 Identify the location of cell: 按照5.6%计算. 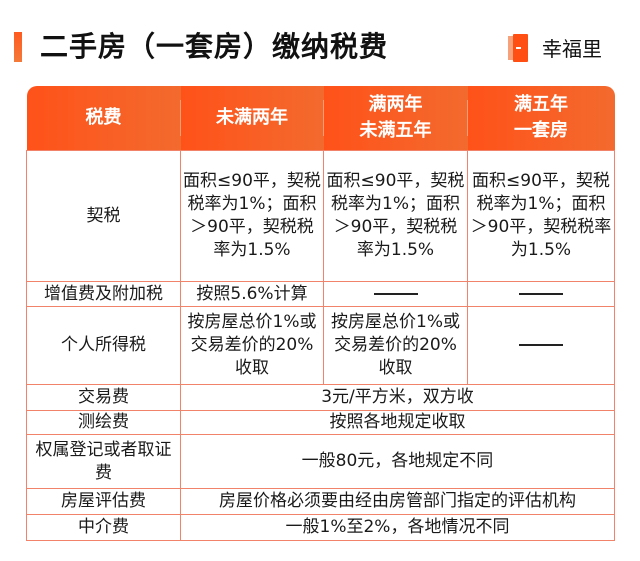
(252, 294).